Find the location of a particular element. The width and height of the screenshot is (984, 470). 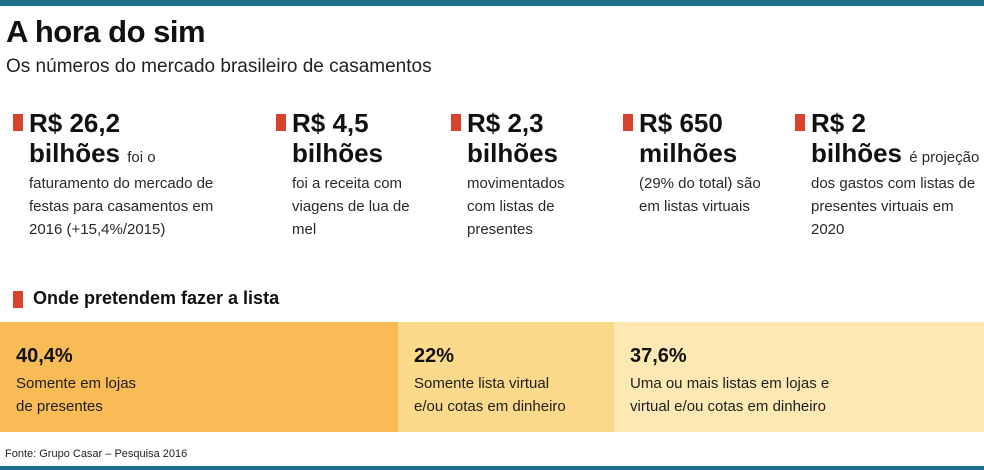

stat-desc: (29% do total) são em listas virtuais is located at coordinates (700, 195).